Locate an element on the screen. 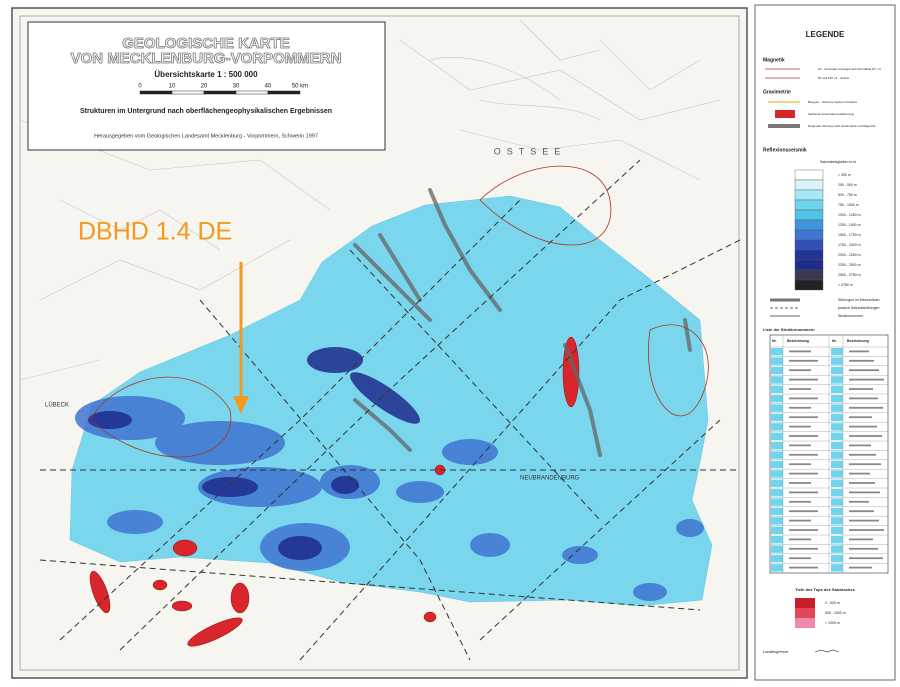 This screenshot has height=687, width=900. legend-text: < 250 m is located at coordinates (844, 175).